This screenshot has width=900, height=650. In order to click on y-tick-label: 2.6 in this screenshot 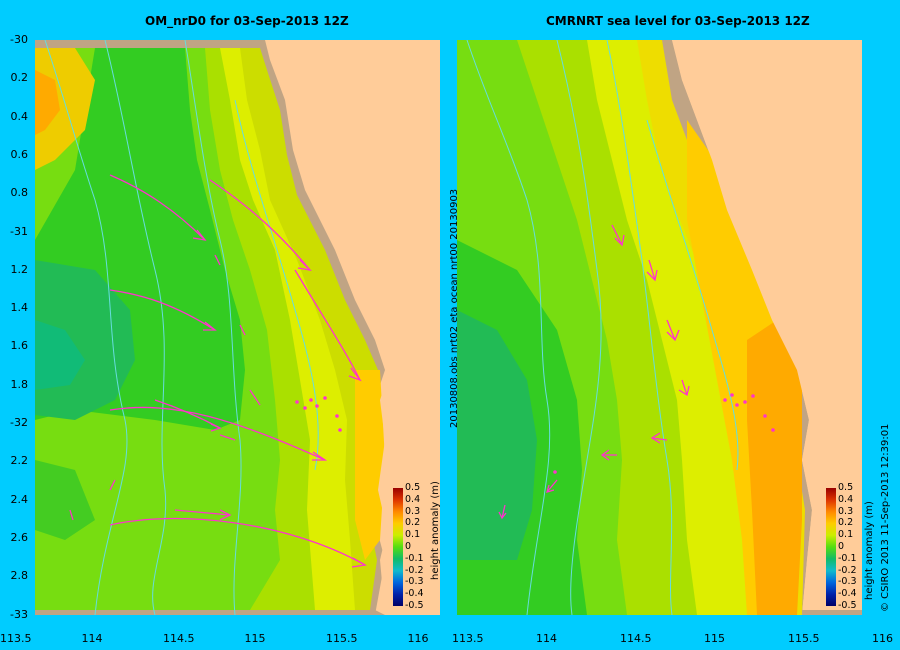, I will do `click(19, 537)`.